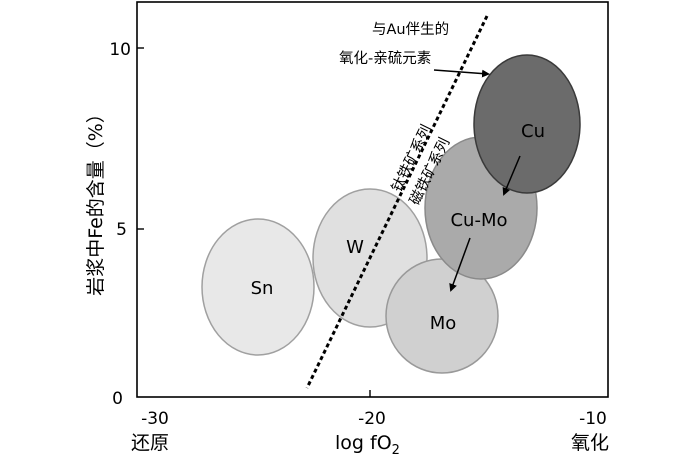  I want to click on x-axis-label-subscript: 2, so click(396, 450).